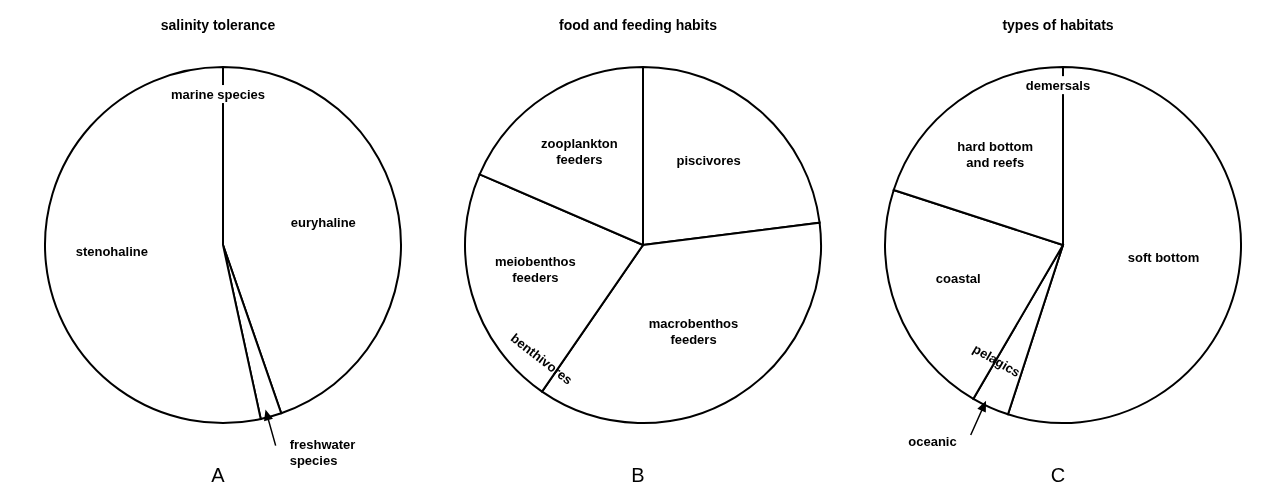 This screenshot has height=492, width=1265. Describe the element at coordinates (1058, 475) in the screenshot. I see `text: C` at that location.